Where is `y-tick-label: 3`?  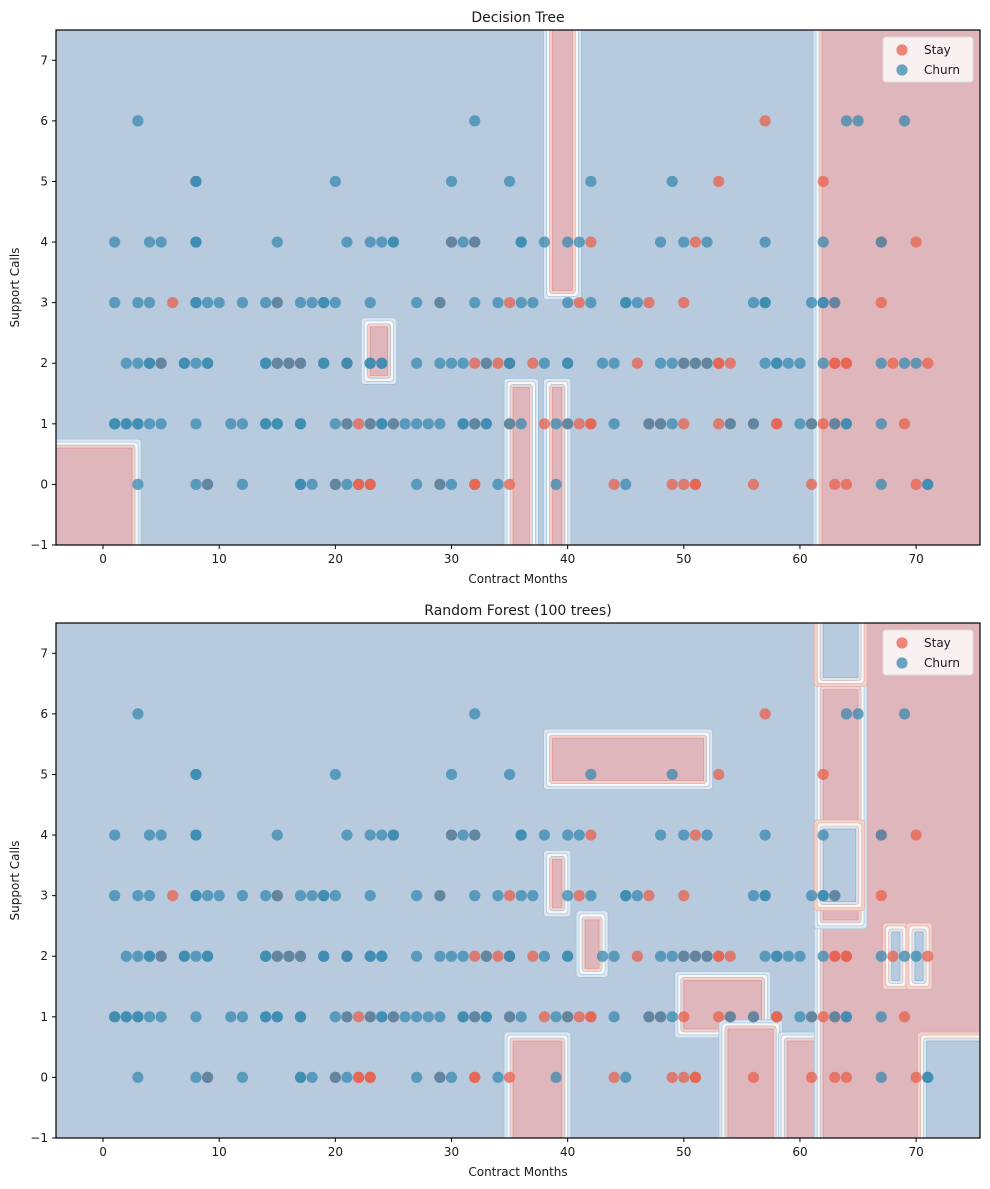
y-tick-label: 3 is located at coordinates (44, 896).